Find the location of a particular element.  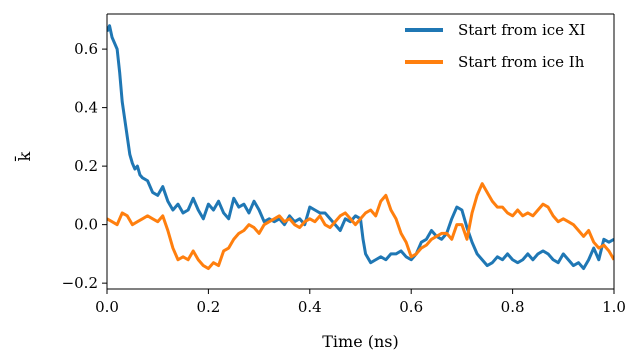

y-ticks: −0.2 0.0 0.2 0.4 0.6 is located at coordinates (84, 166).